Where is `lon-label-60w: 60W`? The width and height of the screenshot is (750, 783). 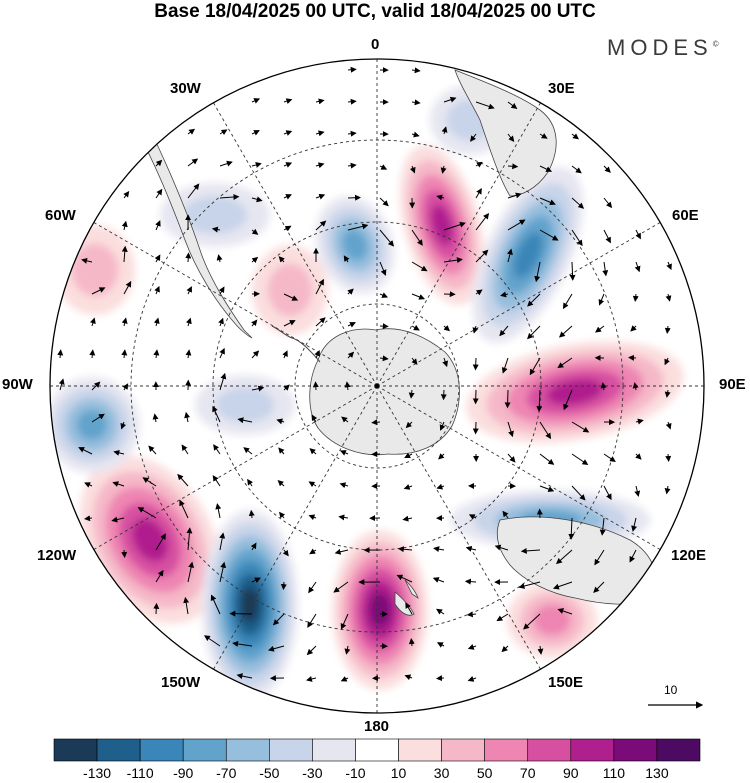
lon-label-60w: 60W is located at coordinates (60, 215).